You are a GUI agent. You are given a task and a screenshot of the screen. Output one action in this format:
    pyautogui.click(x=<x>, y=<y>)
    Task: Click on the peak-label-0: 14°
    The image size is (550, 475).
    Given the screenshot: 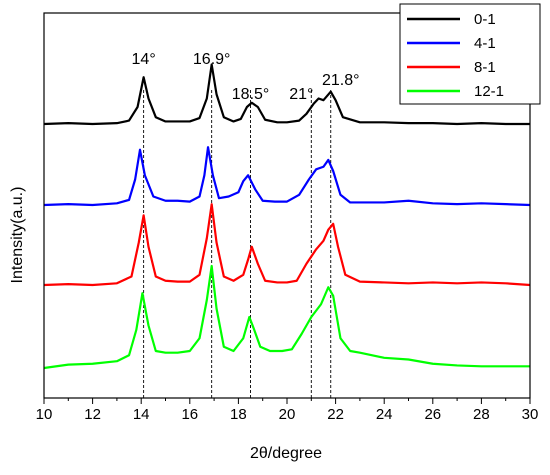 What is the action you would take?
    pyautogui.click(x=144, y=59)
    